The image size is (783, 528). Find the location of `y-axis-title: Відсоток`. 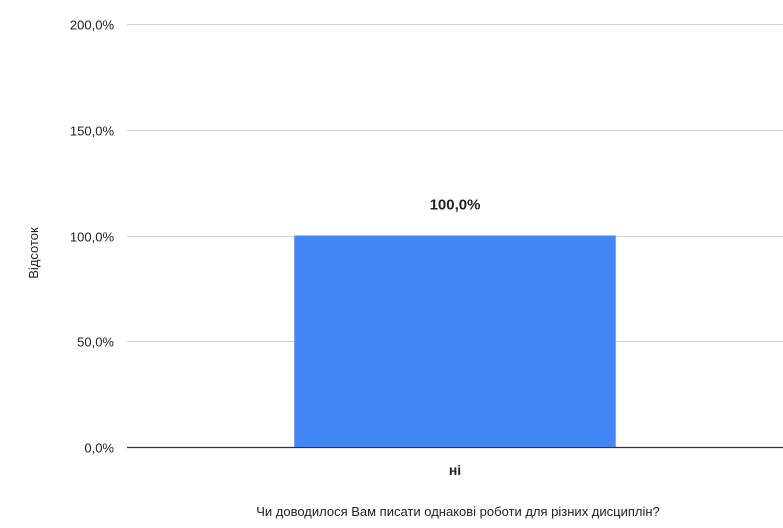

y-axis-title: Відсоток is located at coordinates (33, 253).